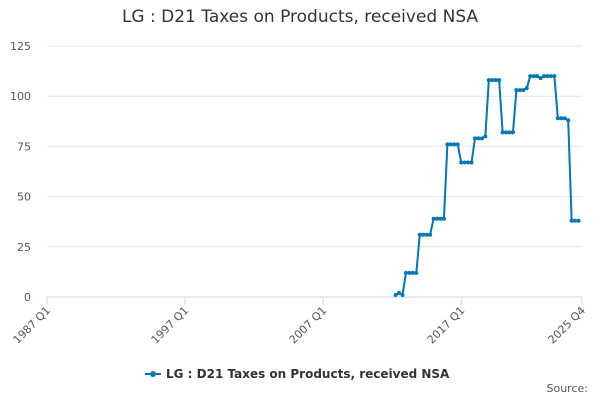 The width and height of the screenshot is (600, 400). Describe the element at coordinates (20, 96) in the screenshot. I see `y-tick-label: 100` at that location.